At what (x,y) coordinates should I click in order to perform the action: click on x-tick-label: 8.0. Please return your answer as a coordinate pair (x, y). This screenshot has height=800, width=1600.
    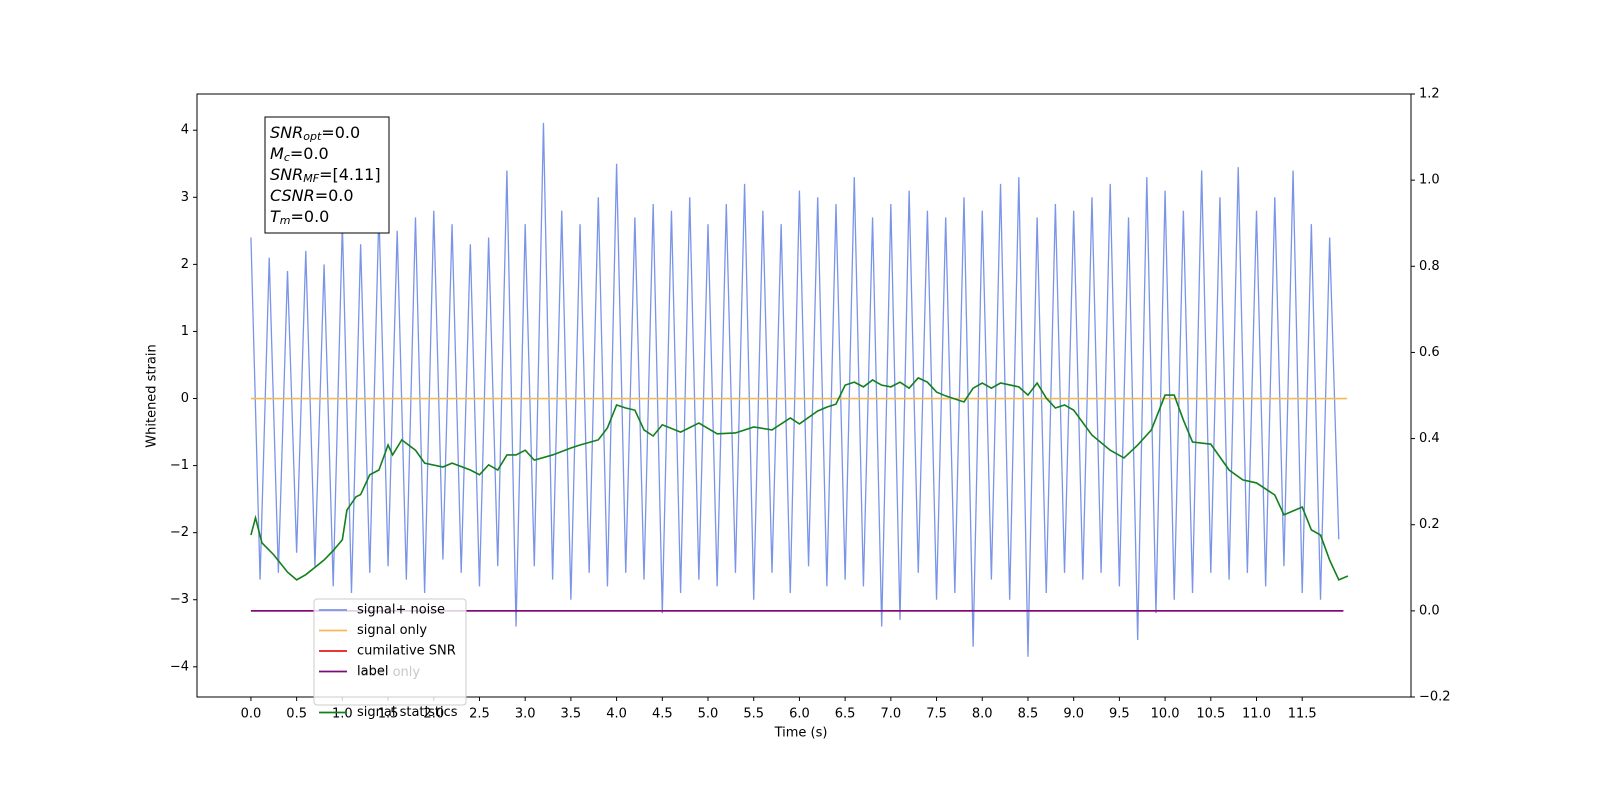
    Looking at the image, I should click on (982, 714).